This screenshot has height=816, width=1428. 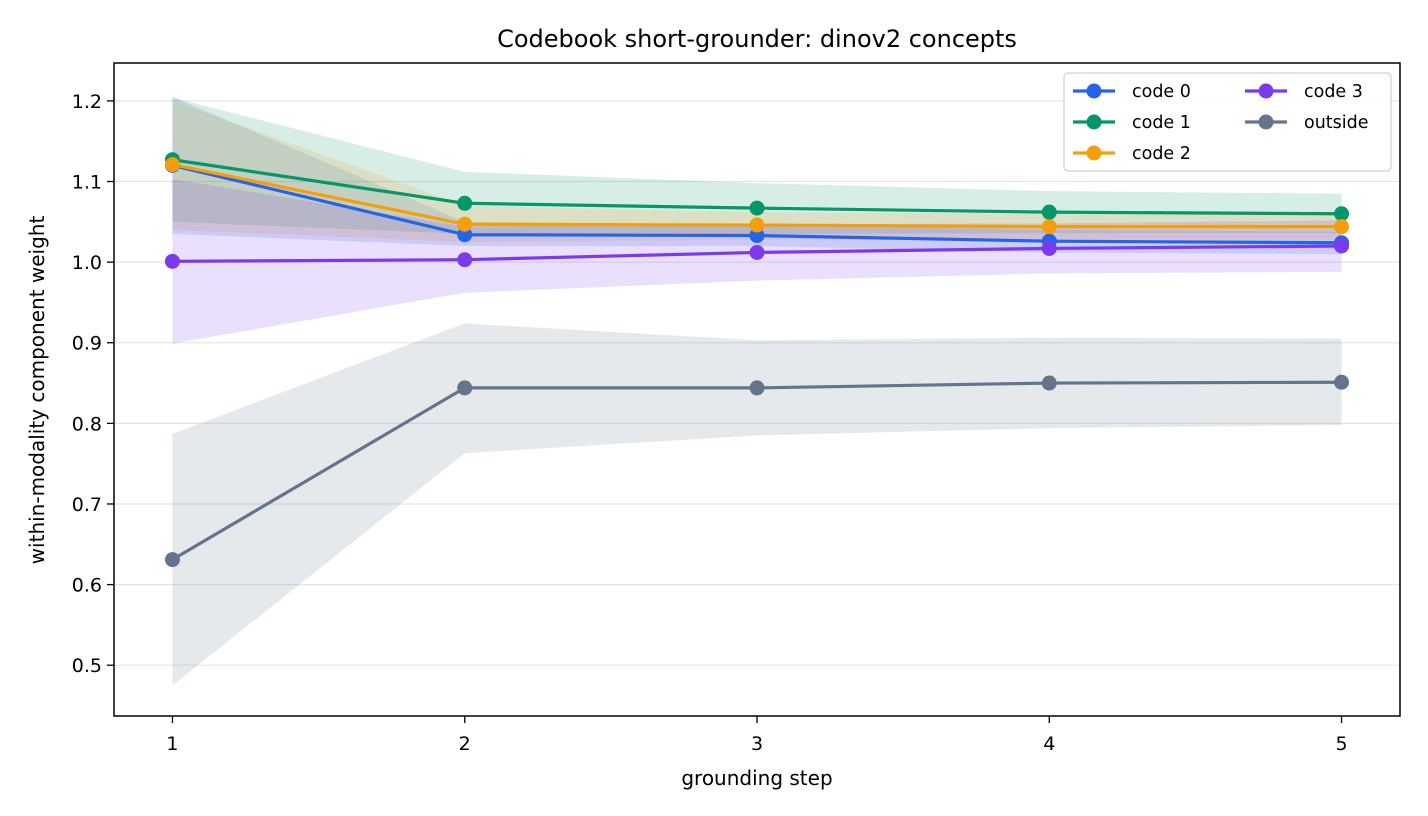 I want to click on legend-frame, so click(x=1227, y=122).